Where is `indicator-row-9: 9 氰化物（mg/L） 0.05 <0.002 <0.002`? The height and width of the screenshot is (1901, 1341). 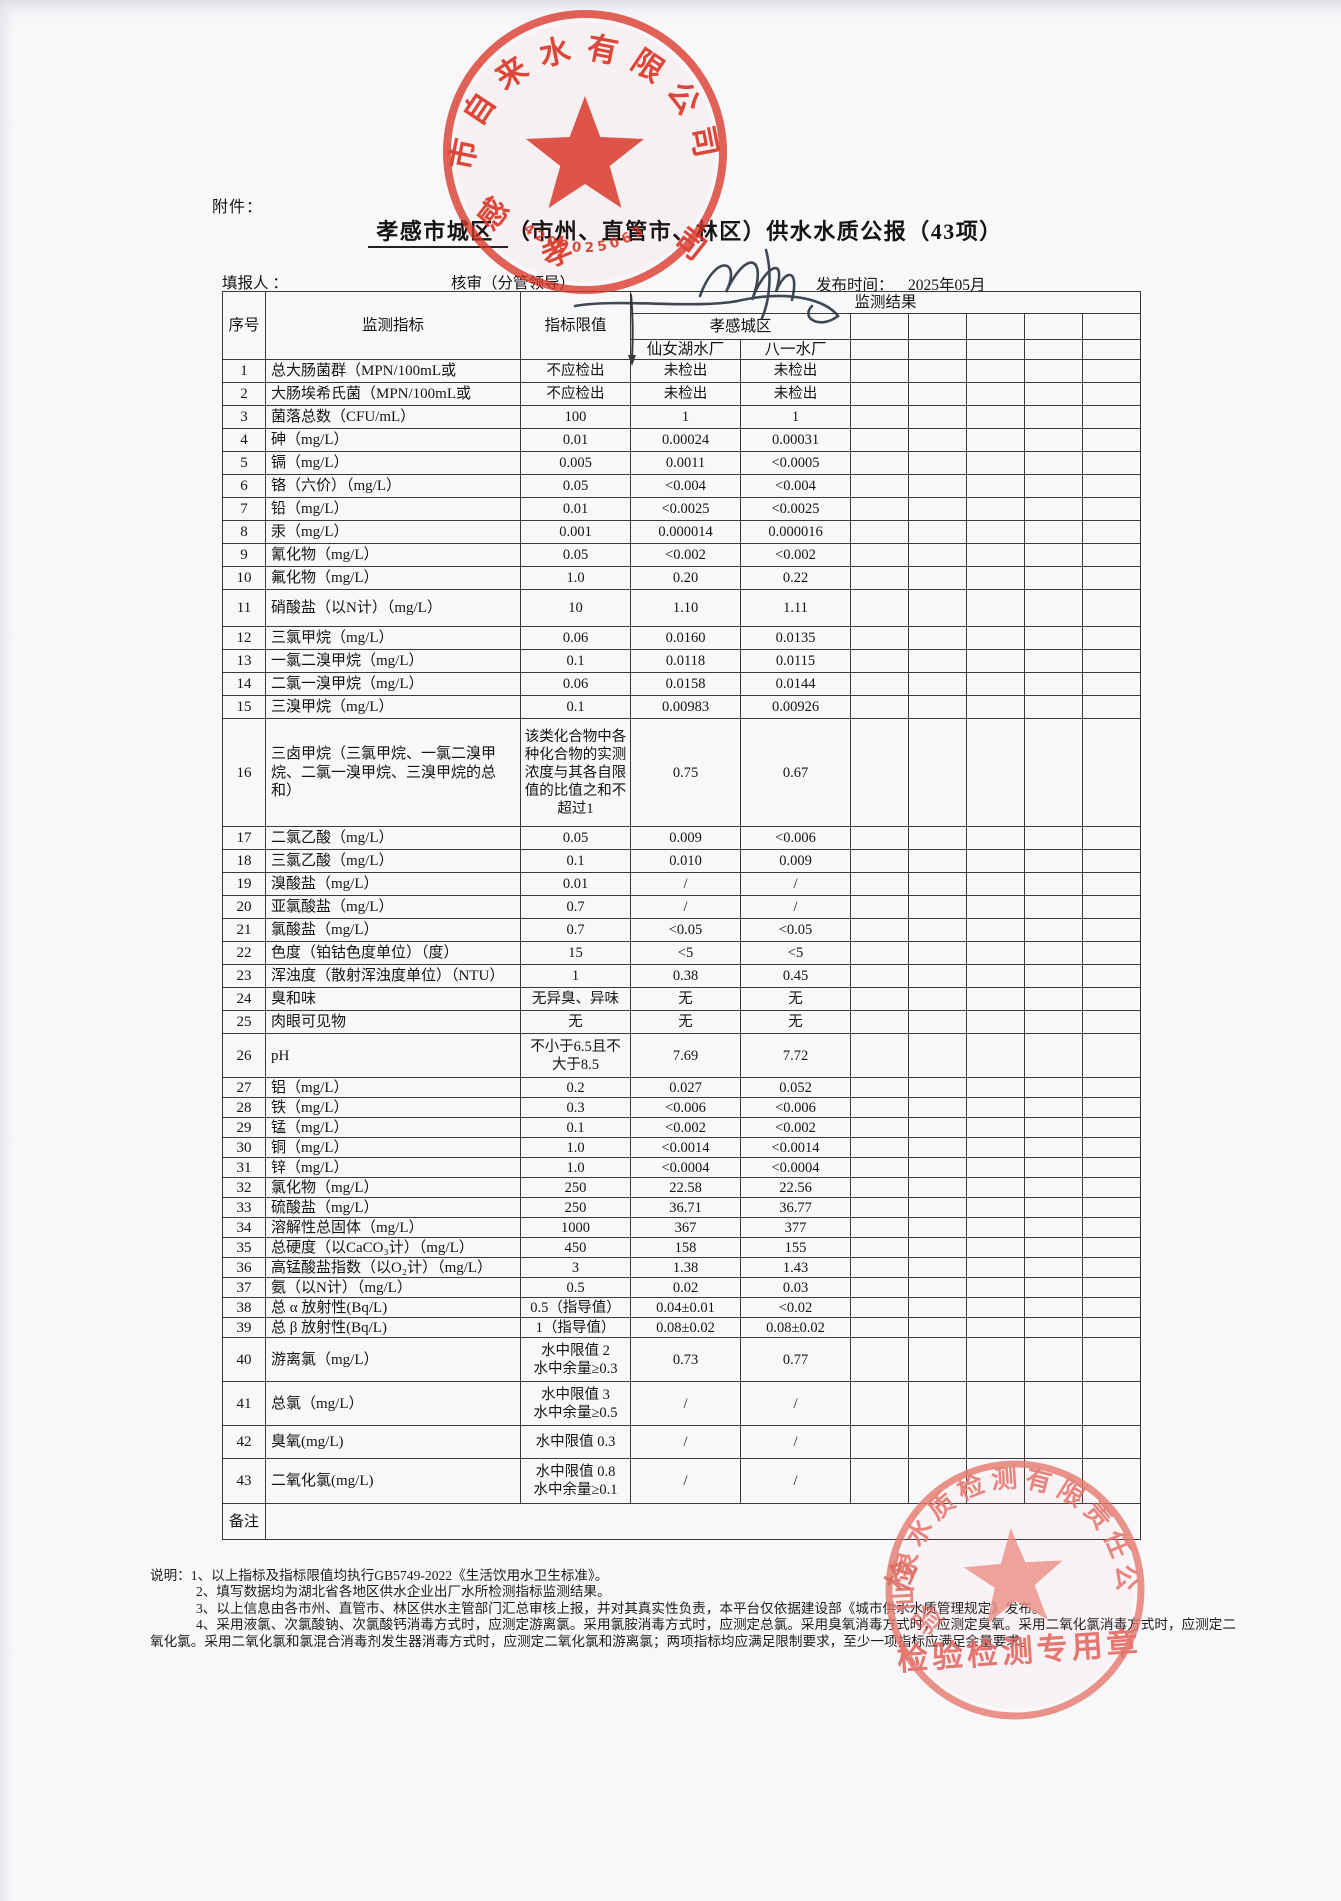
indicator-row-9: 9 氰化物（mg/L） 0.05 <0.002 <0.002 is located at coordinates (682, 555).